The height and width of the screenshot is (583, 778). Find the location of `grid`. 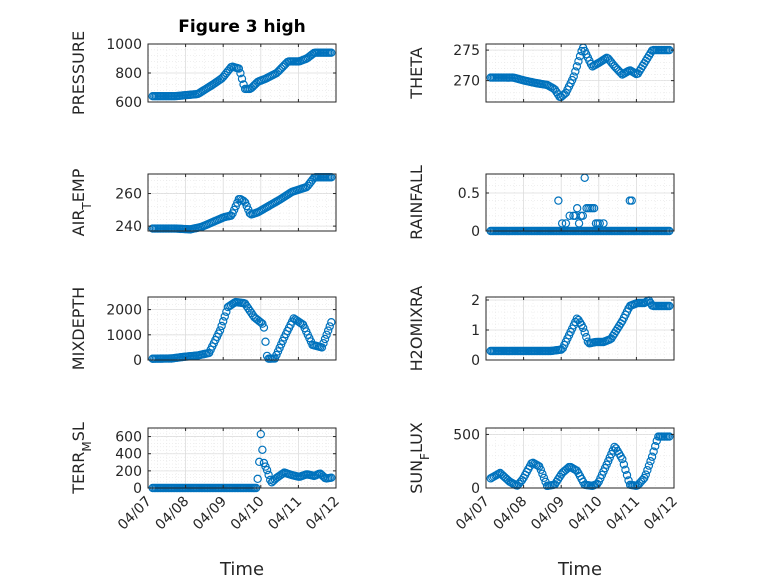

grid is located at coordinates (242, 458).